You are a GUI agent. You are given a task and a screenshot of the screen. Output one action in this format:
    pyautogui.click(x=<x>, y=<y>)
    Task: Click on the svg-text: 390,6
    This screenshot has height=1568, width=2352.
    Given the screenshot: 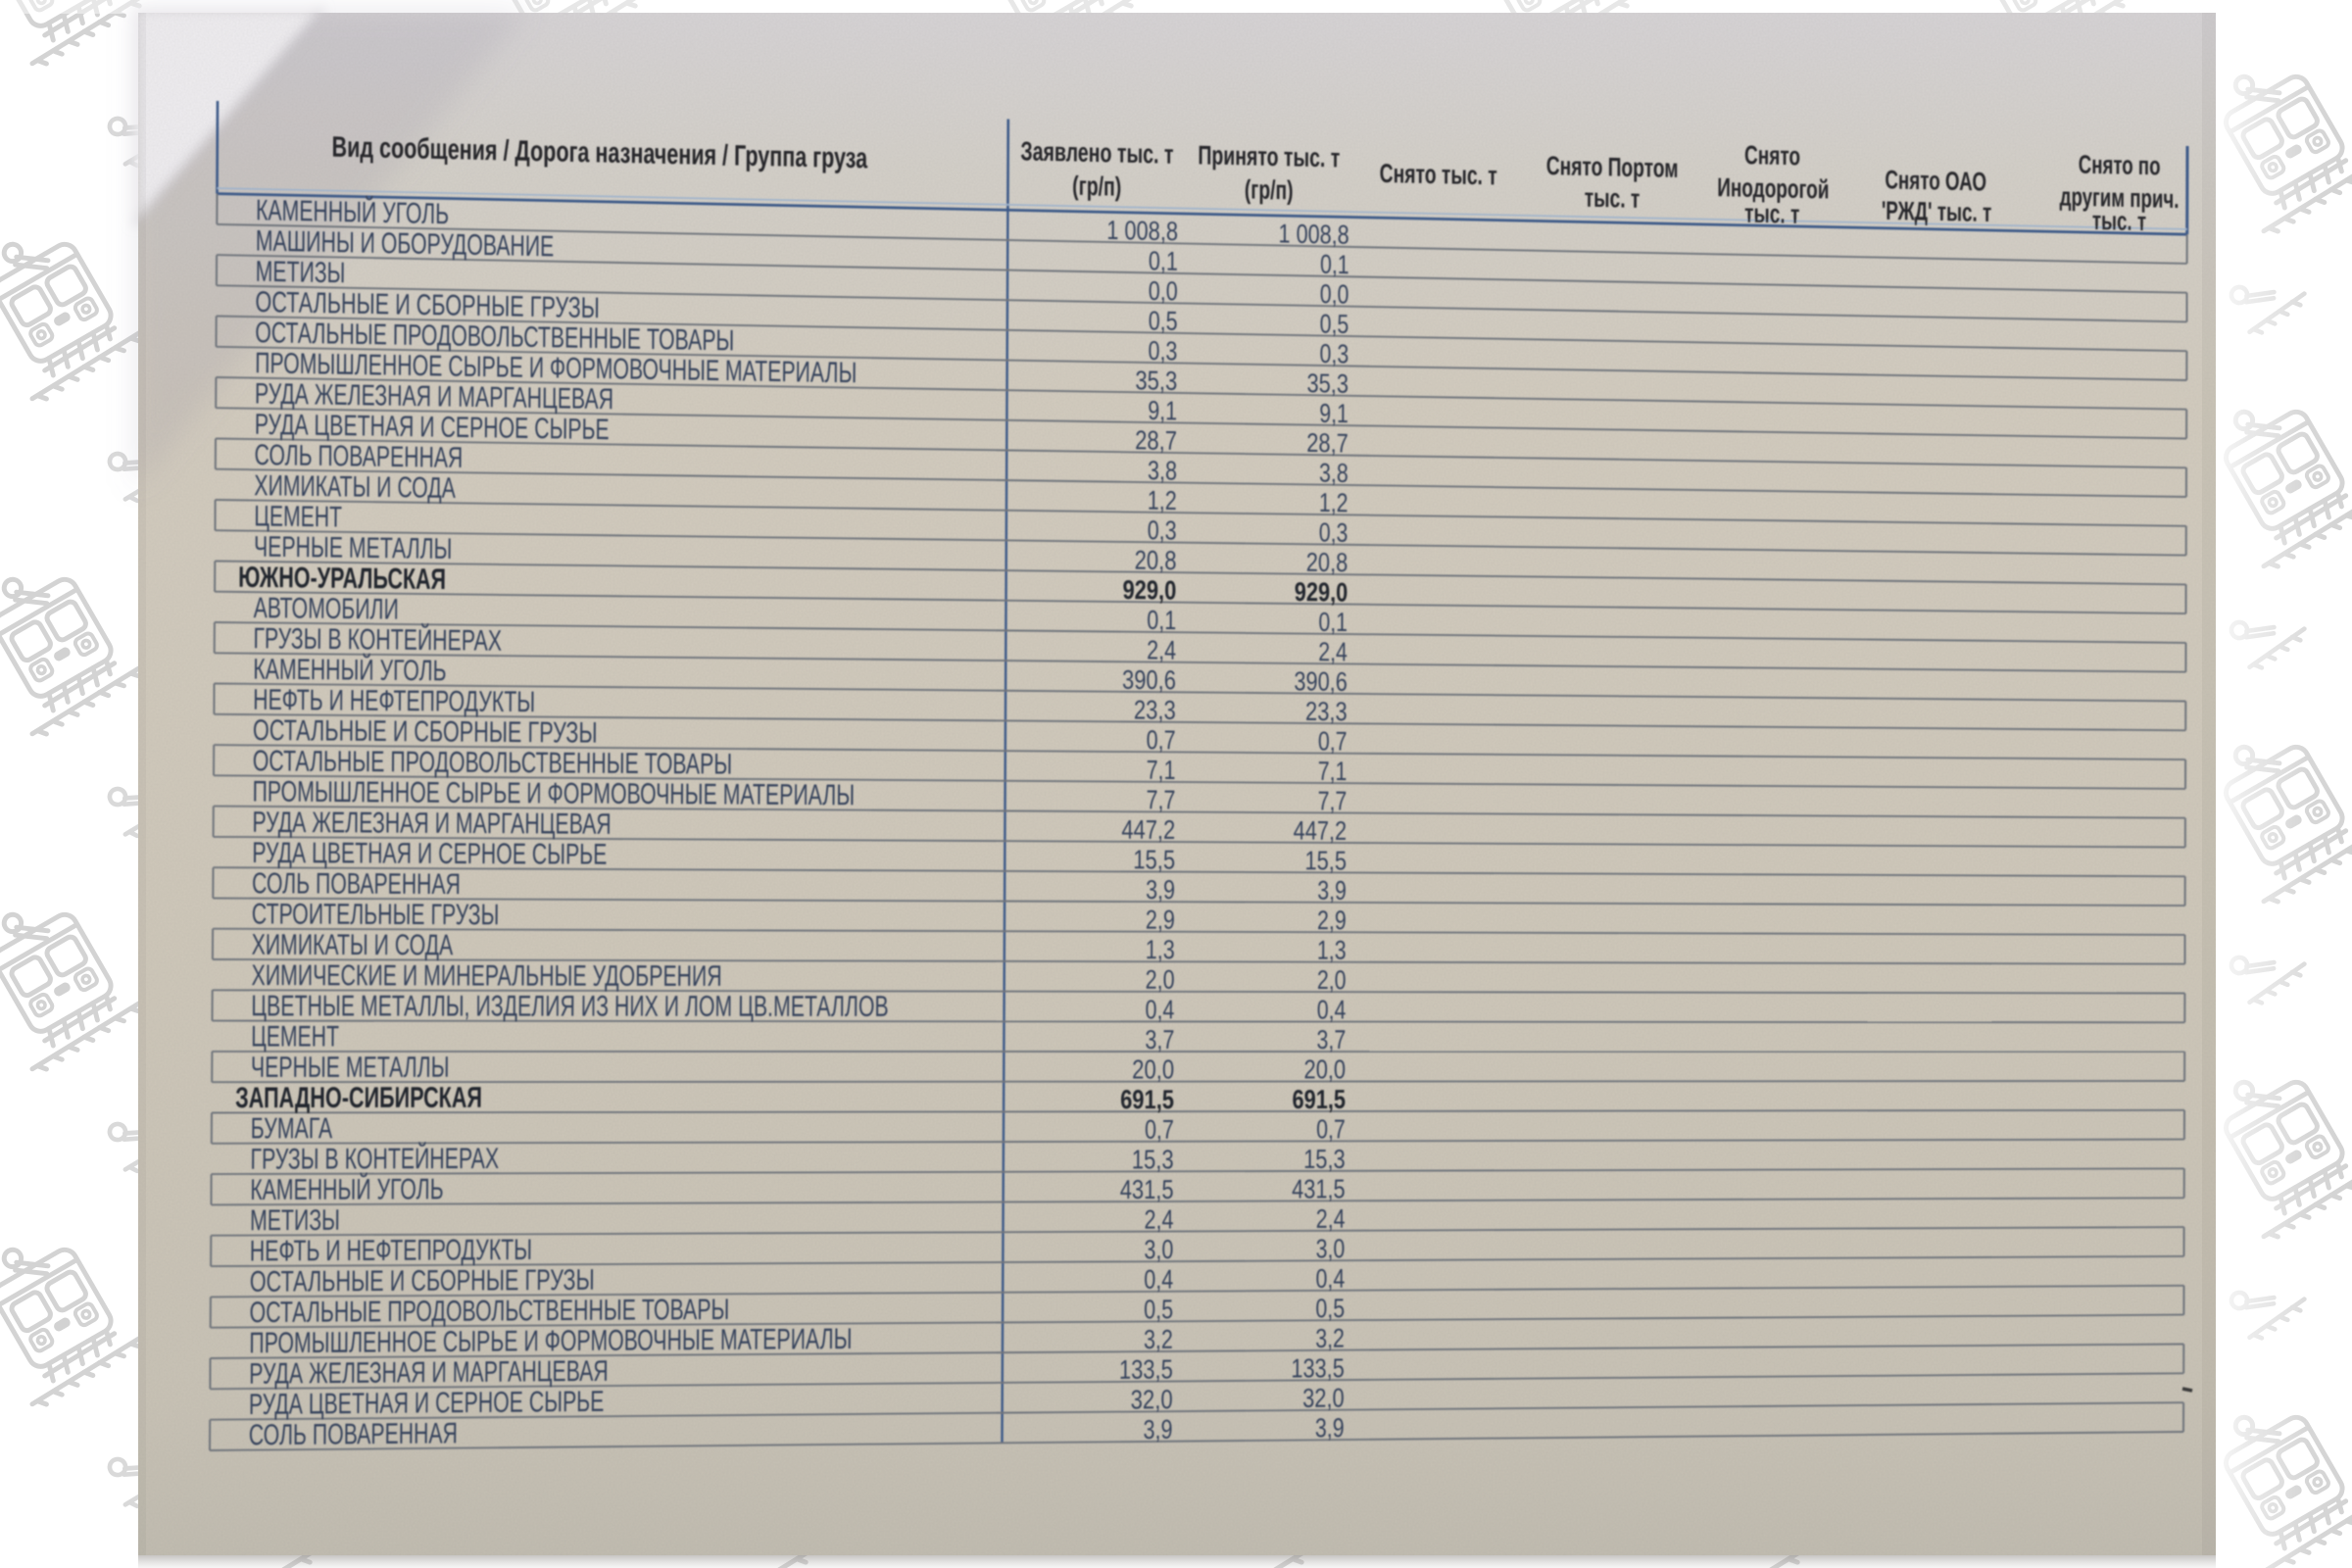 What is the action you would take?
    pyautogui.click(x=1149, y=679)
    